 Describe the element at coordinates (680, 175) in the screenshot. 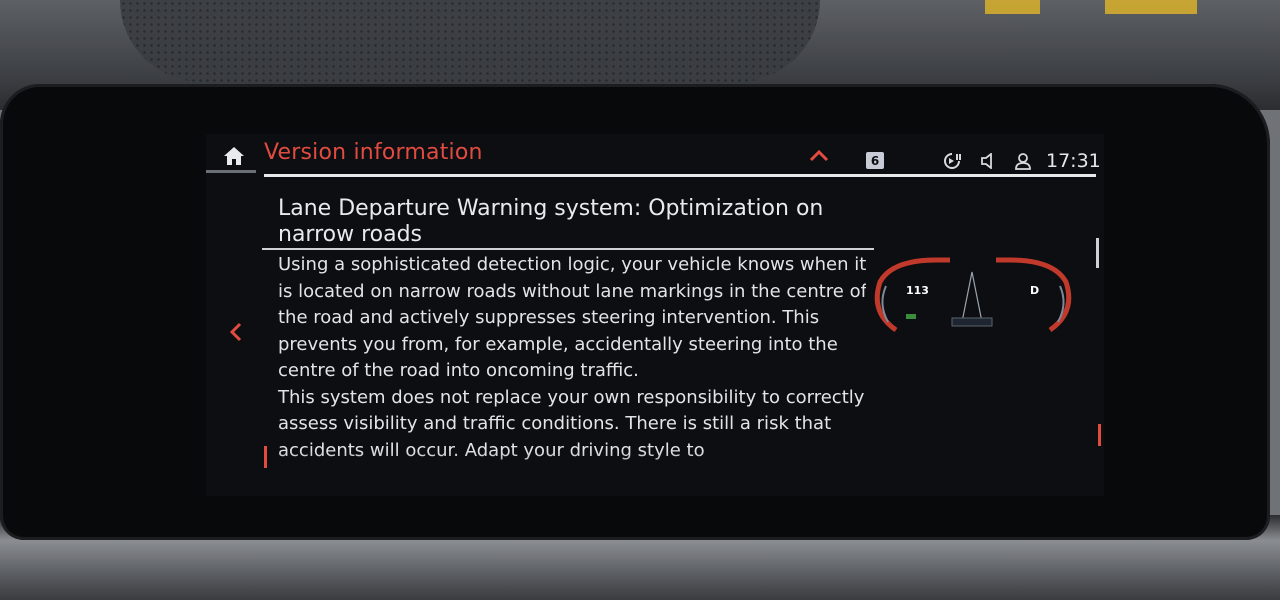

I see `header-divider` at that location.